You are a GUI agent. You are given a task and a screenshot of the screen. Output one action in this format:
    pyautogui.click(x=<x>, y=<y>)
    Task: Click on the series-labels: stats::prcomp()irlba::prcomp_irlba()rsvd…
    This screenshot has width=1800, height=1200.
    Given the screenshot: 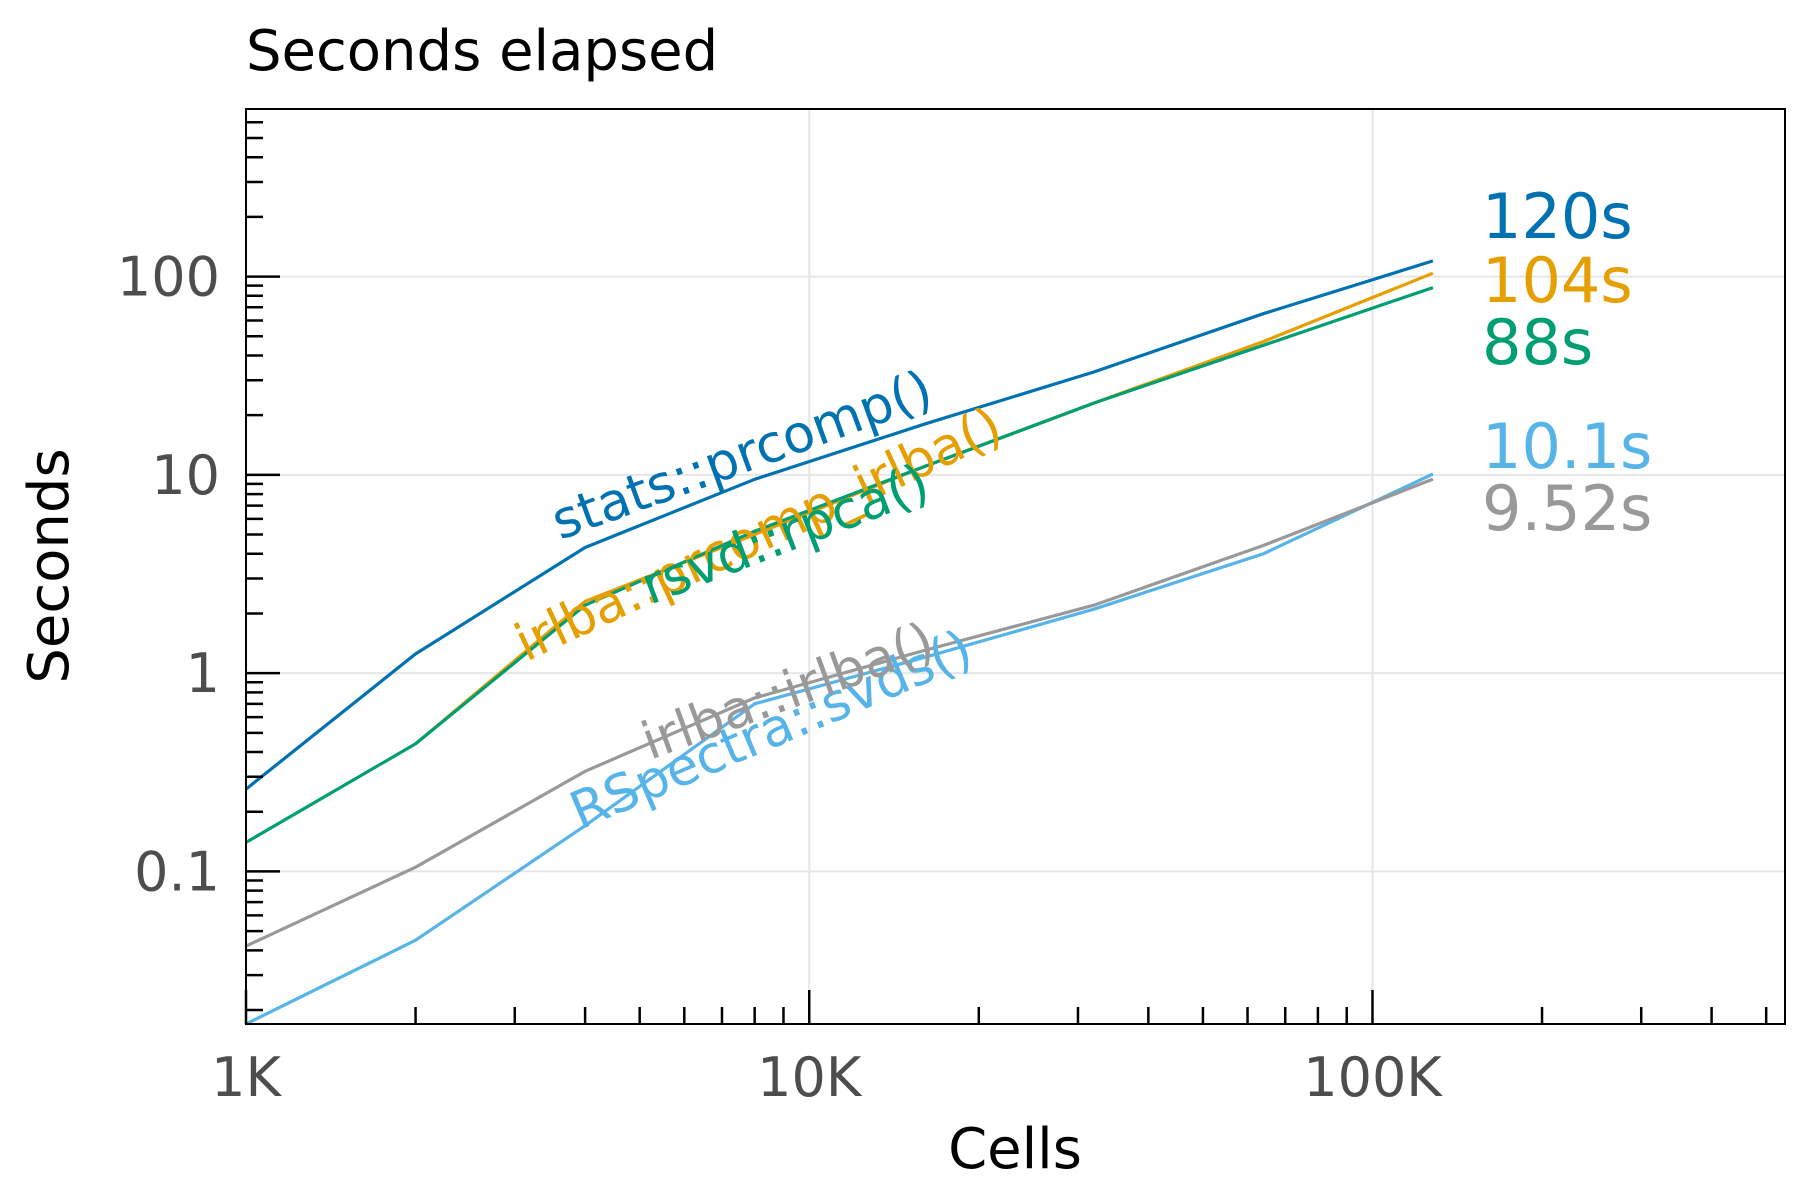 What is the action you would take?
    pyautogui.click(x=758, y=600)
    